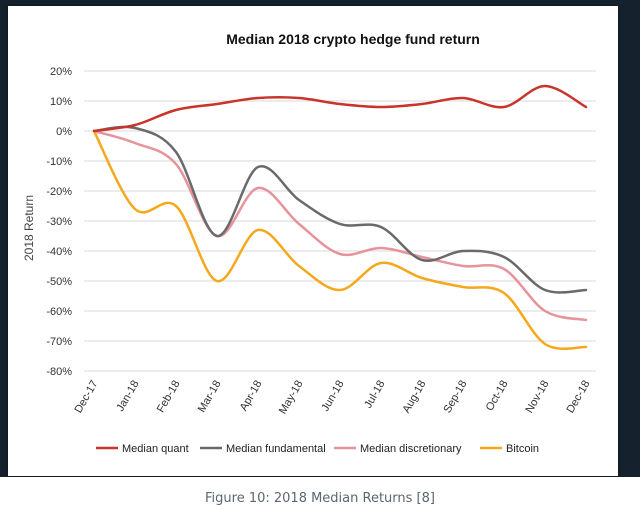 This screenshot has height=509, width=640. I want to click on y-tick-label: -50%, so click(59, 282).